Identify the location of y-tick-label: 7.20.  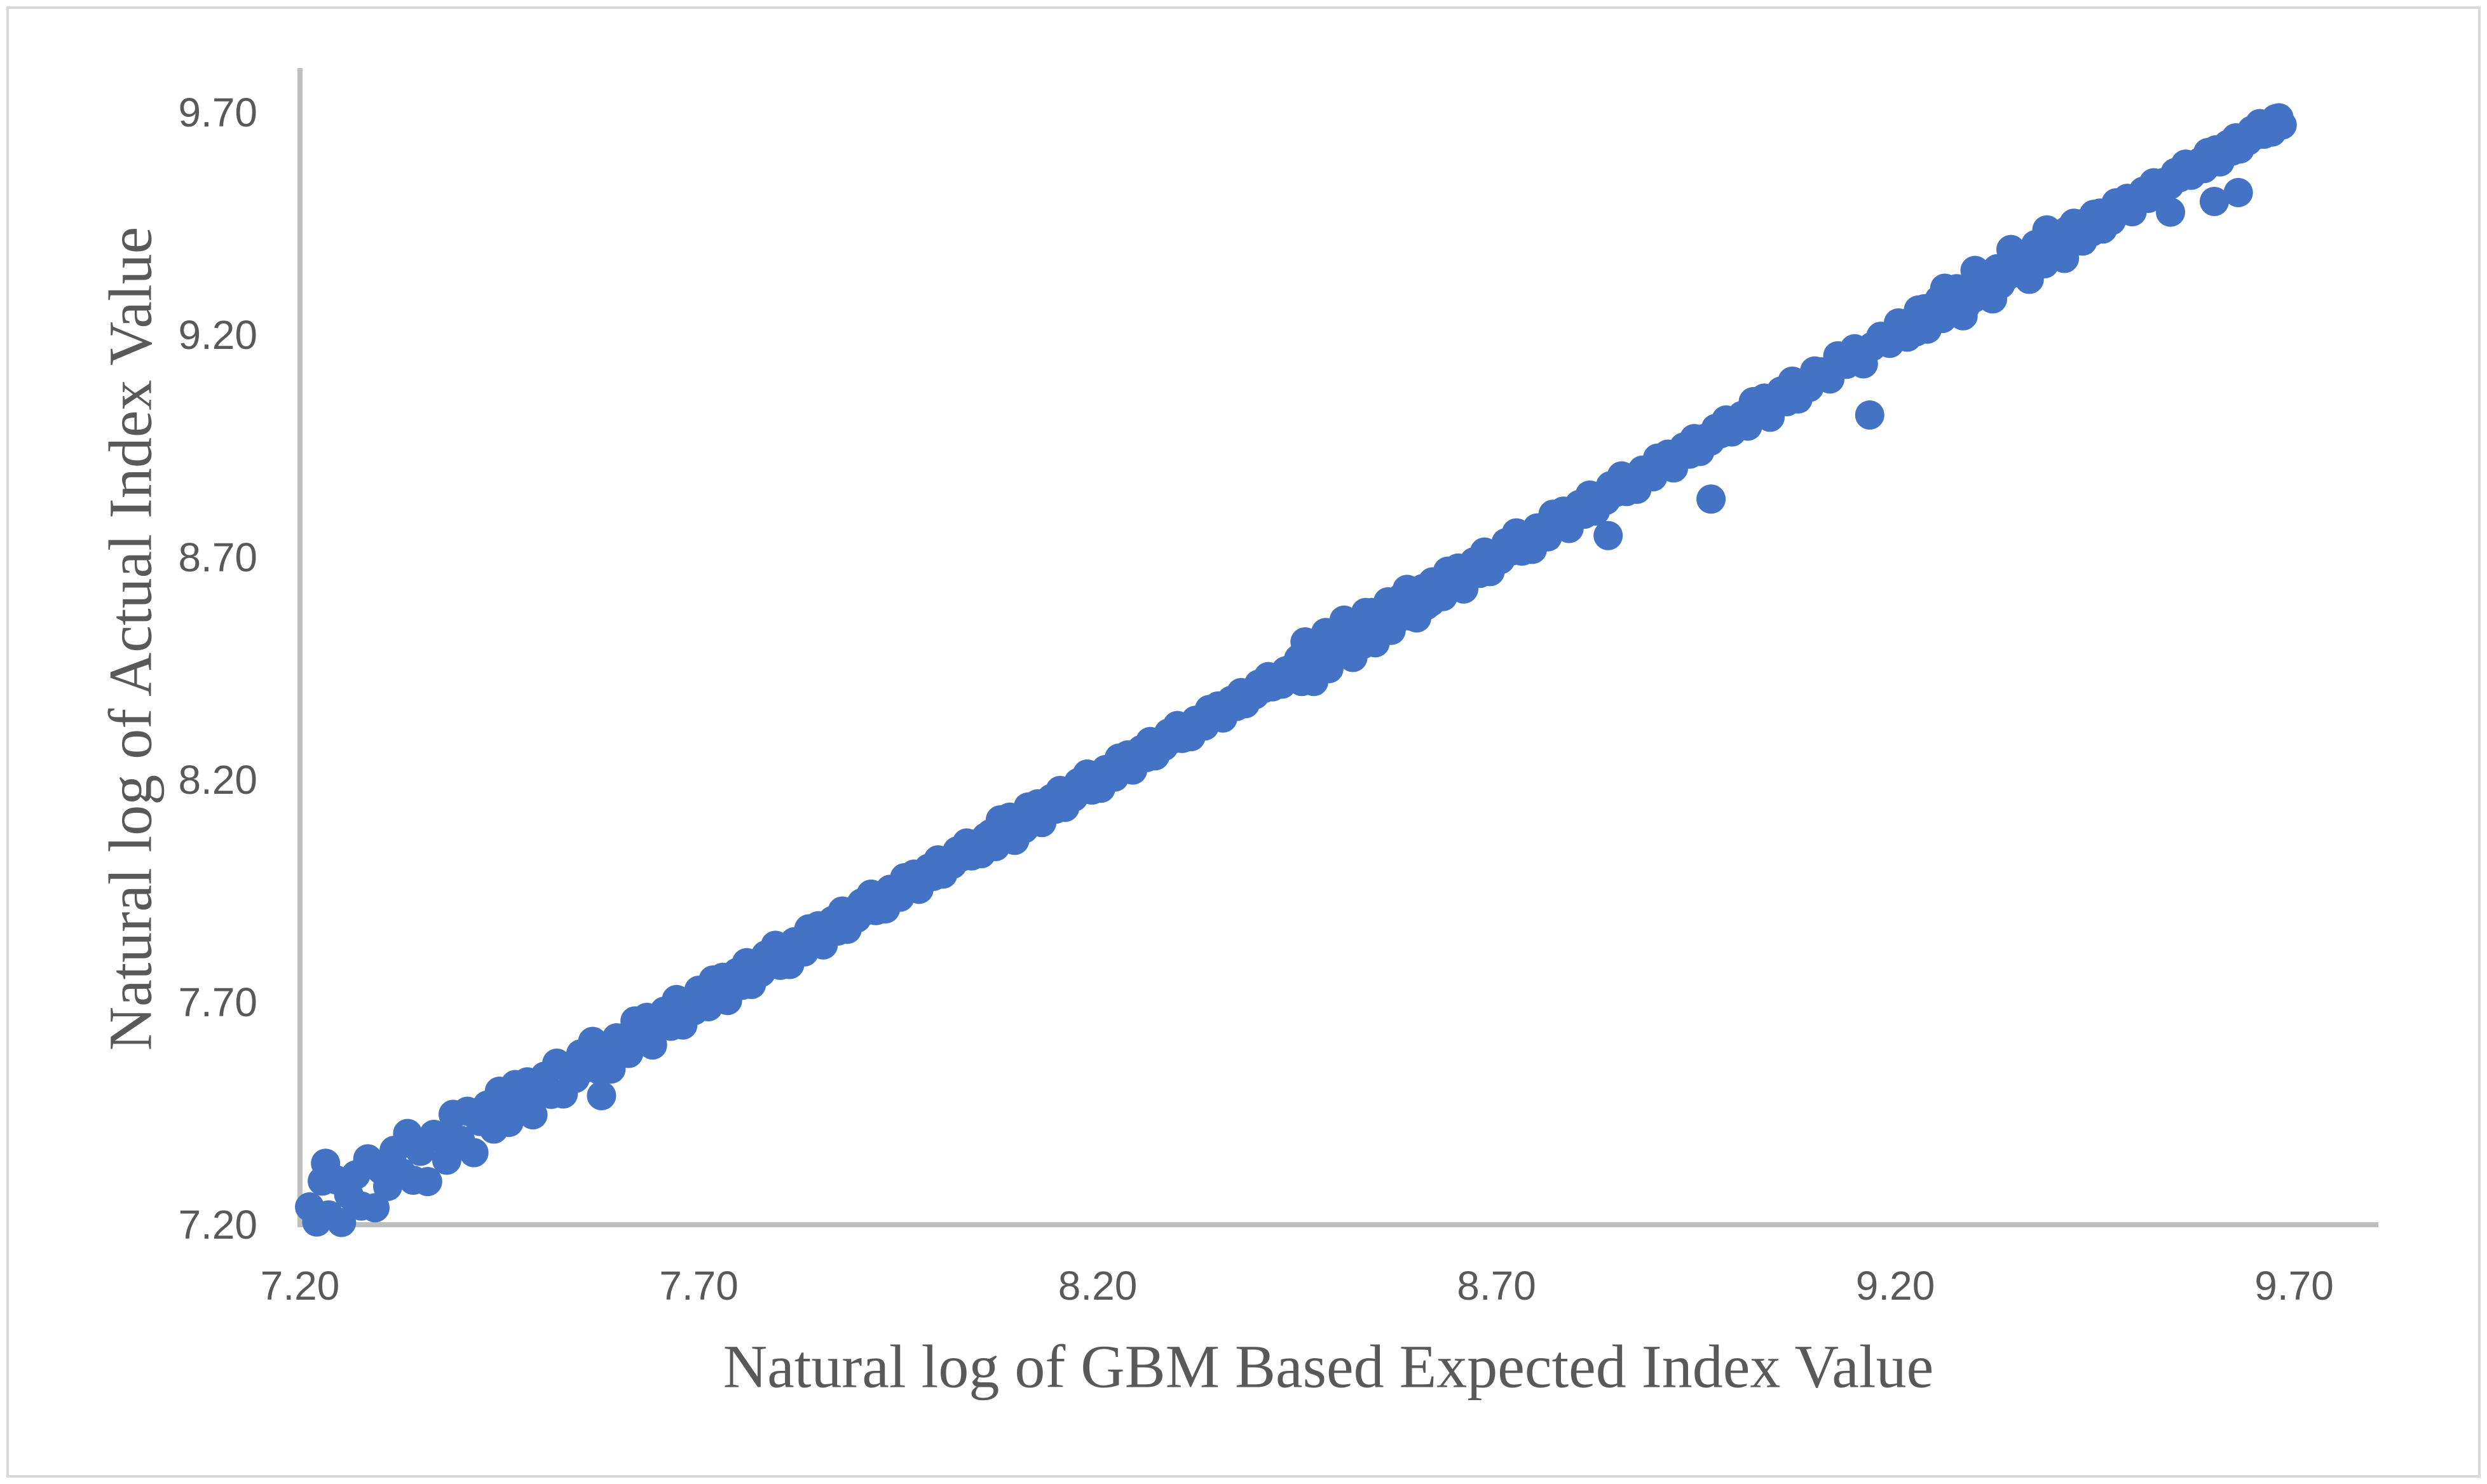
(217, 1225).